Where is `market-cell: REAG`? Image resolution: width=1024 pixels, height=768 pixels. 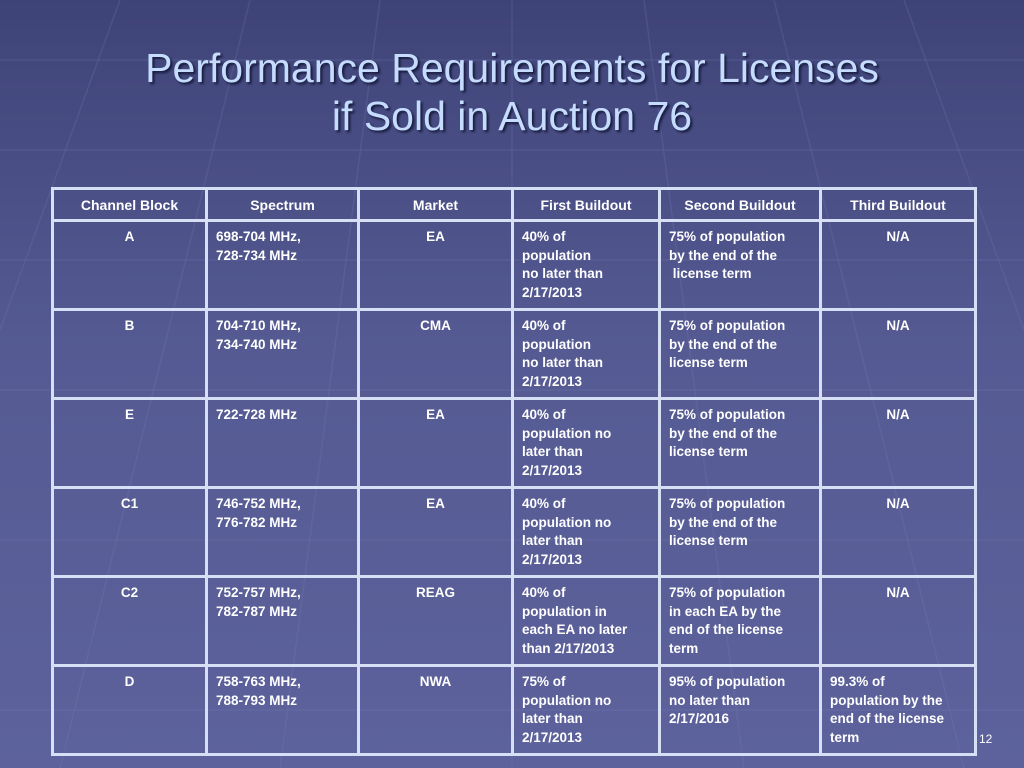
market-cell: REAG is located at coordinates (435, 621).